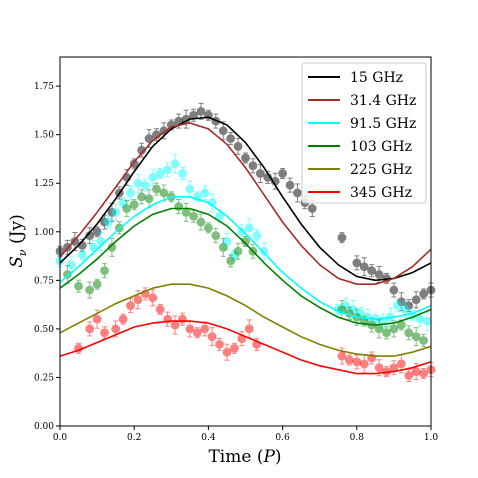 Image resolution: width=478 pixels, height=478 pixels. I want to click on legend-label: 345 GHz, so click(381, 193).